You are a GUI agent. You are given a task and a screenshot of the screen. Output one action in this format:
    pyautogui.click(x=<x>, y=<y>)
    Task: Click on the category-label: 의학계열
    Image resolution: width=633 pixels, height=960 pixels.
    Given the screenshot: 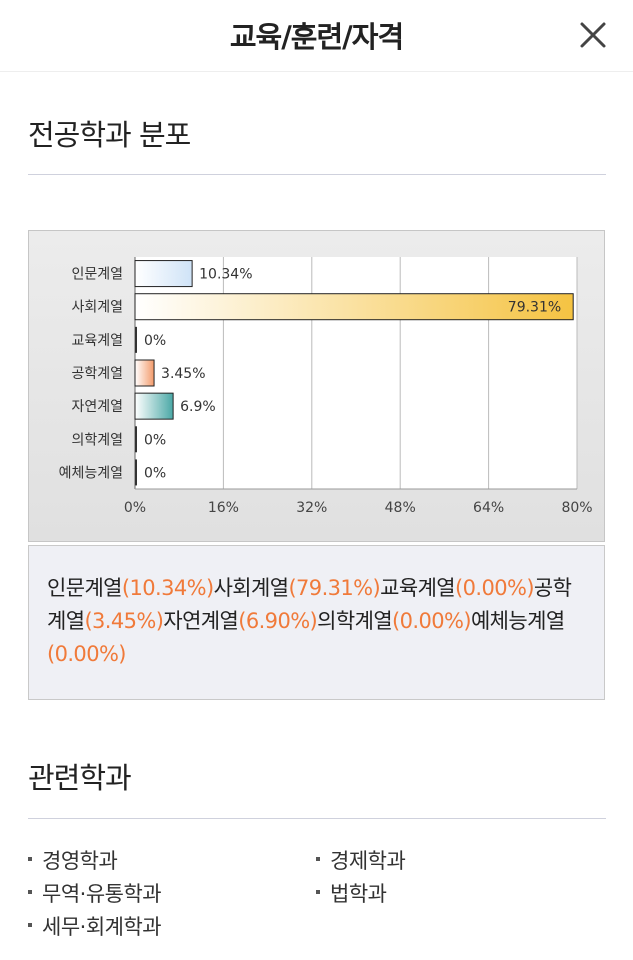 What is the action you would take?
    pyautogui.click(x=97, y=440)
    